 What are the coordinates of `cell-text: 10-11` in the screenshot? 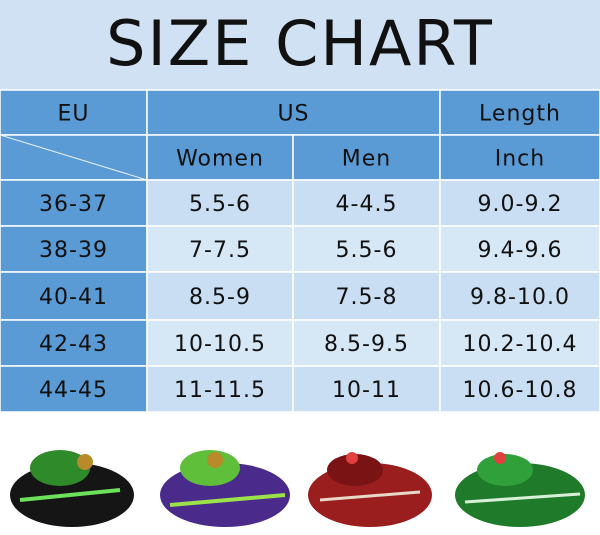 It's located at (366, 390).